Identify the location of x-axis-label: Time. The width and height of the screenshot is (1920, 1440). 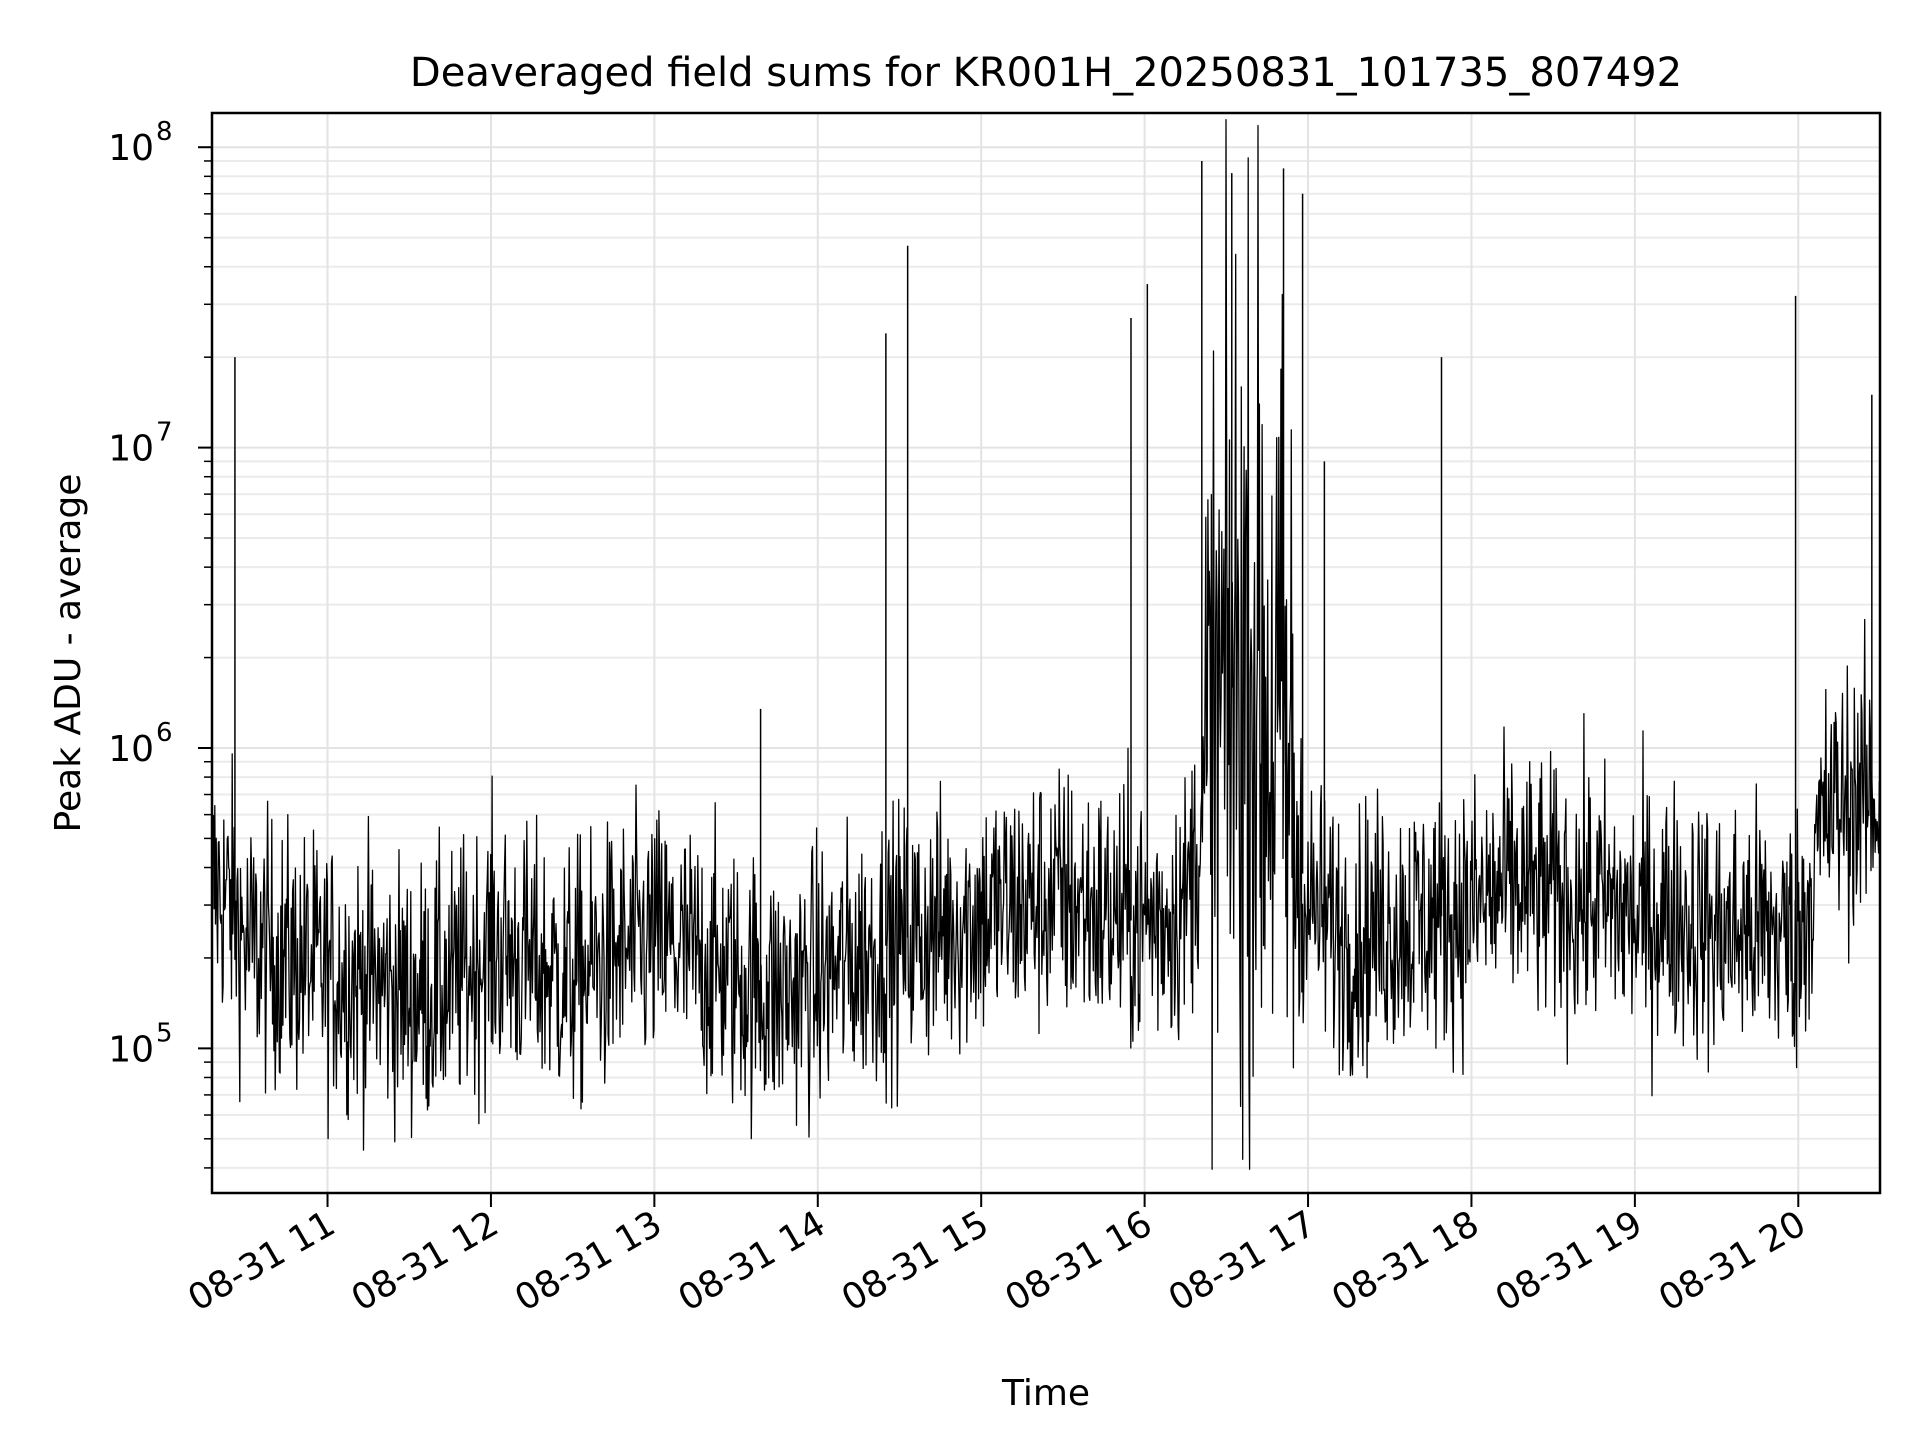
(1045, 1393).